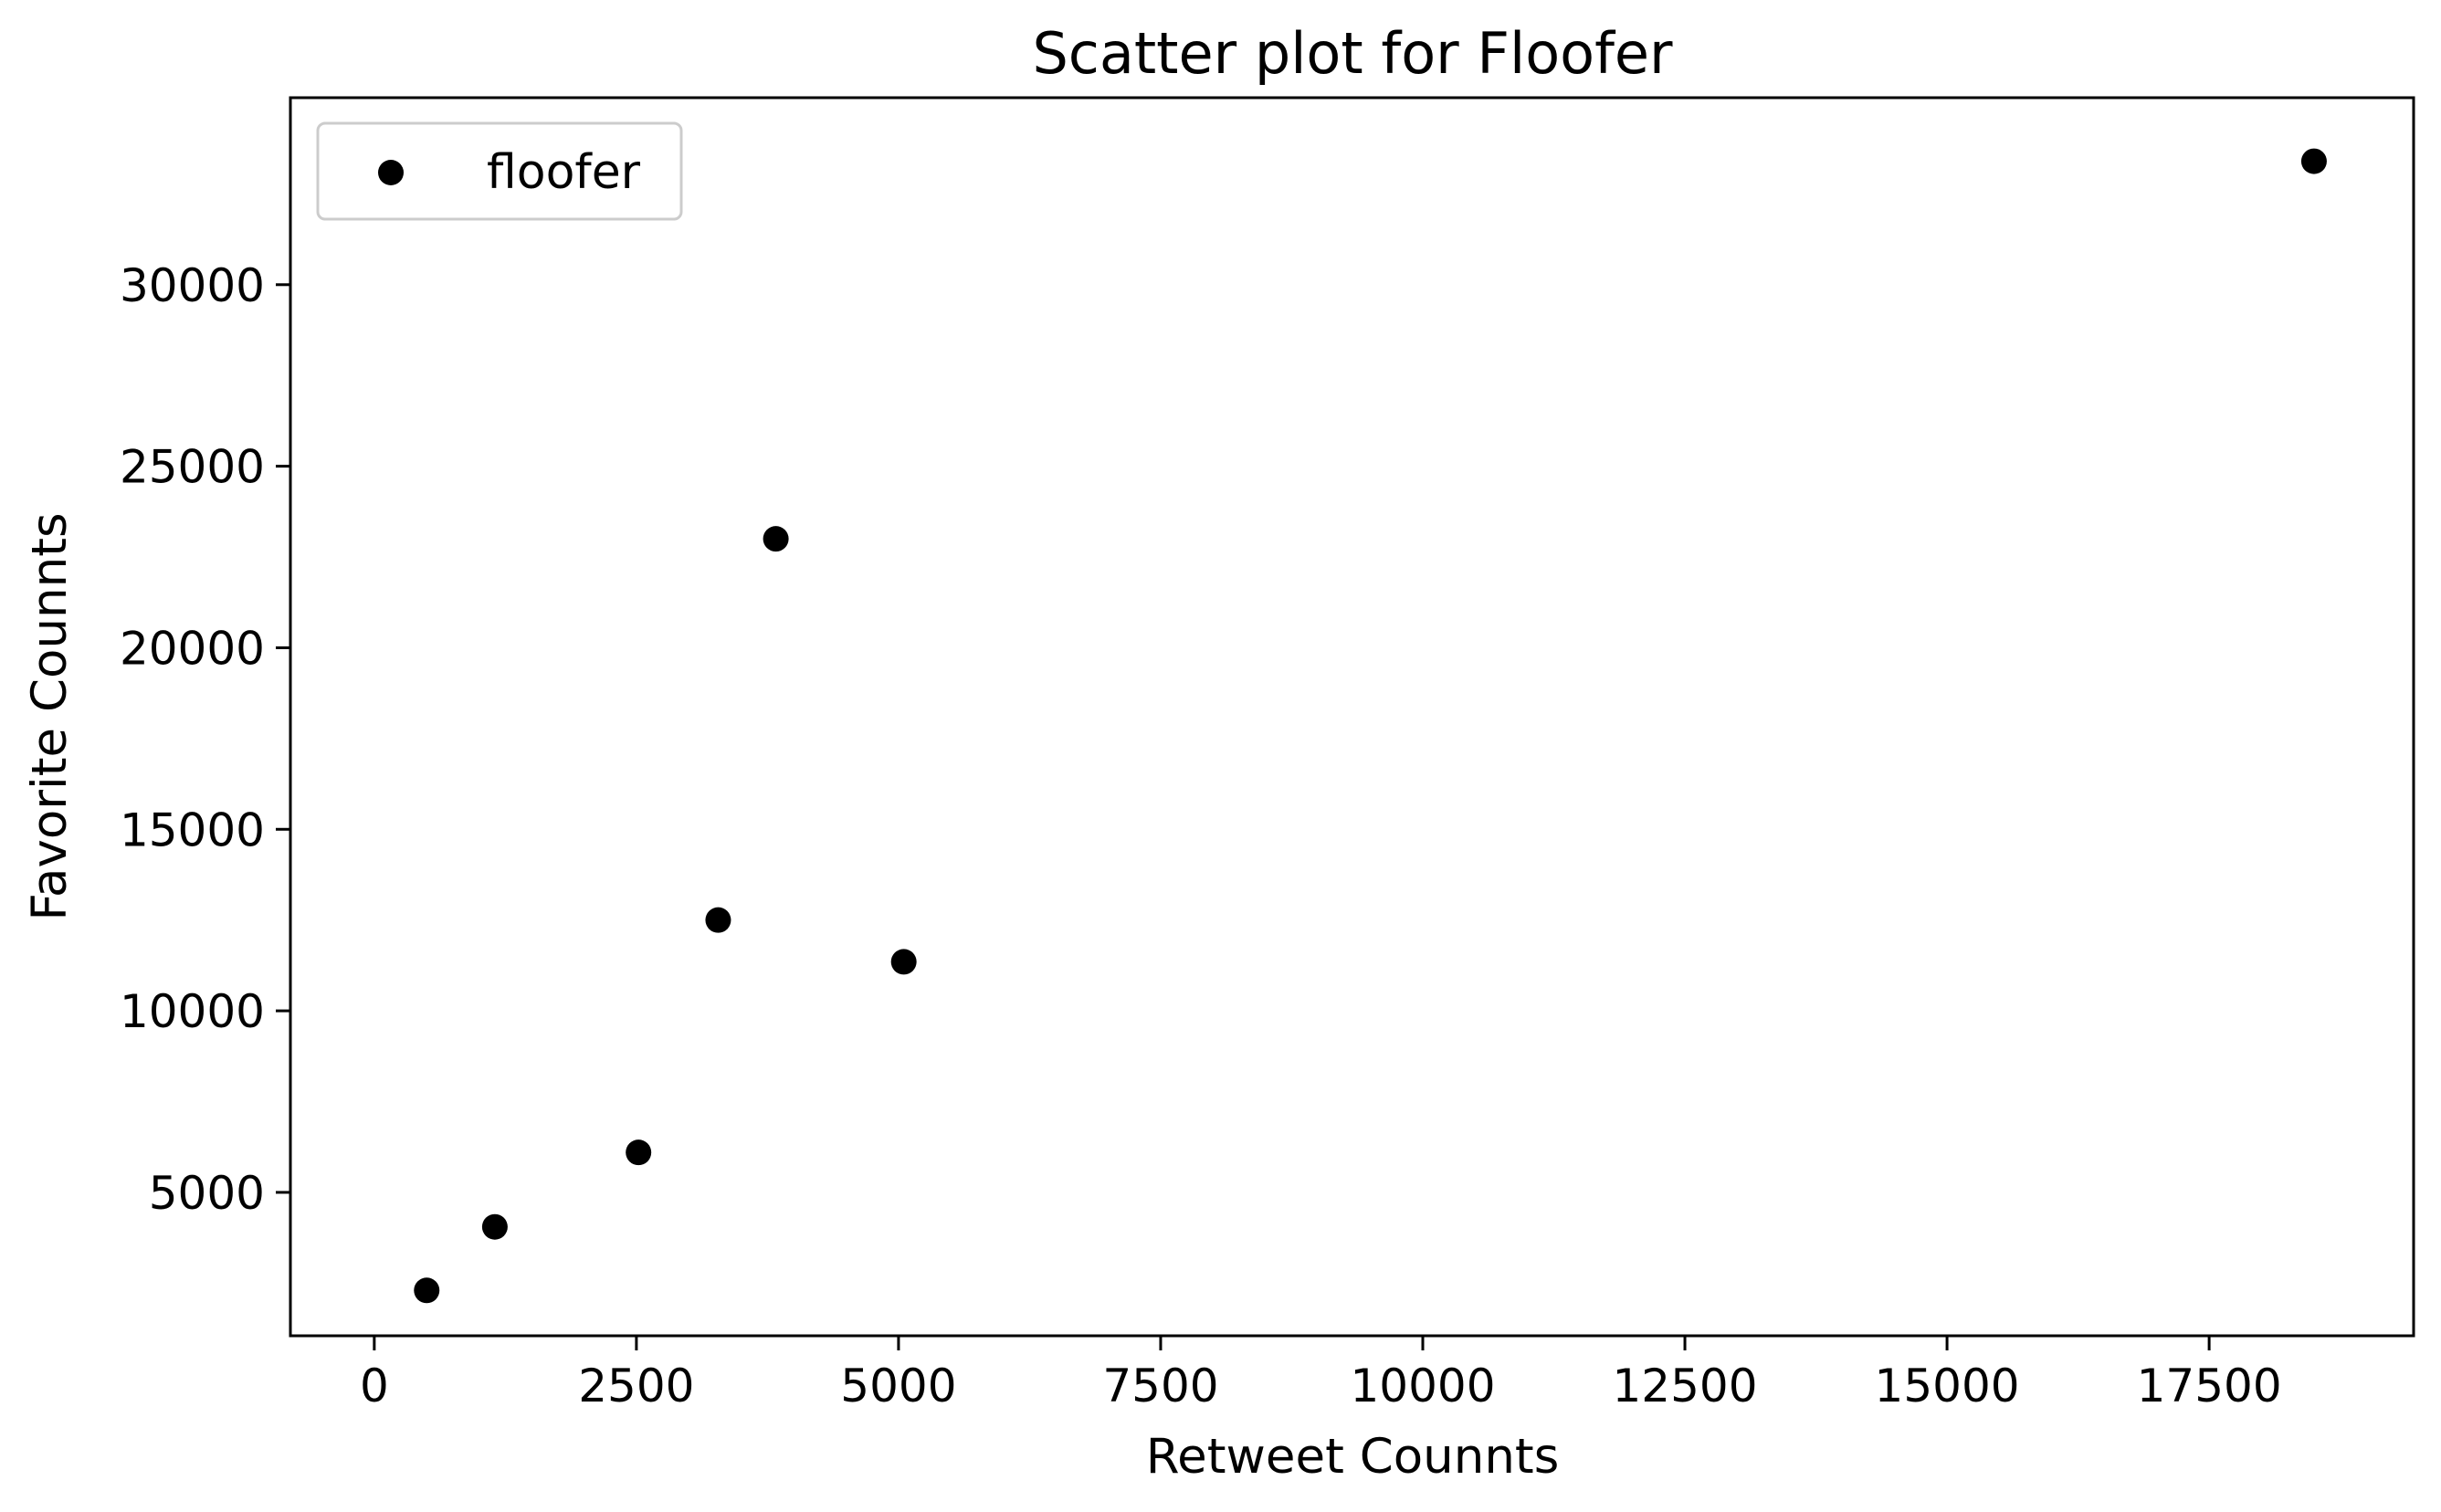 The height and width of the screenshot is (1512, 2441). Describe the element at coordinates (1947, 1386) in the screenshot. I see `x-tick-label: 15000` at that location.